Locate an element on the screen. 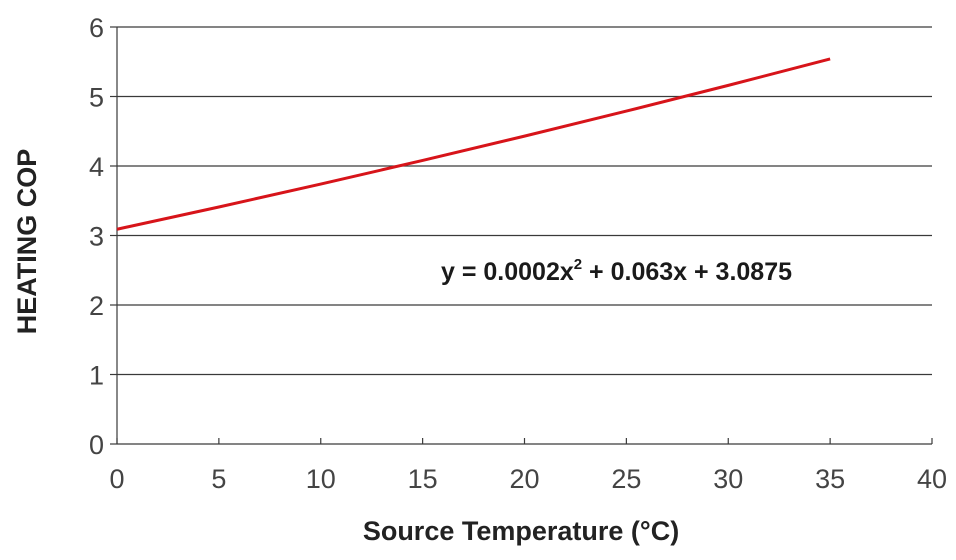 The height and width of the screenshot is (560, 956). y-tick-label: 5 is located at coordinates (96, 98).